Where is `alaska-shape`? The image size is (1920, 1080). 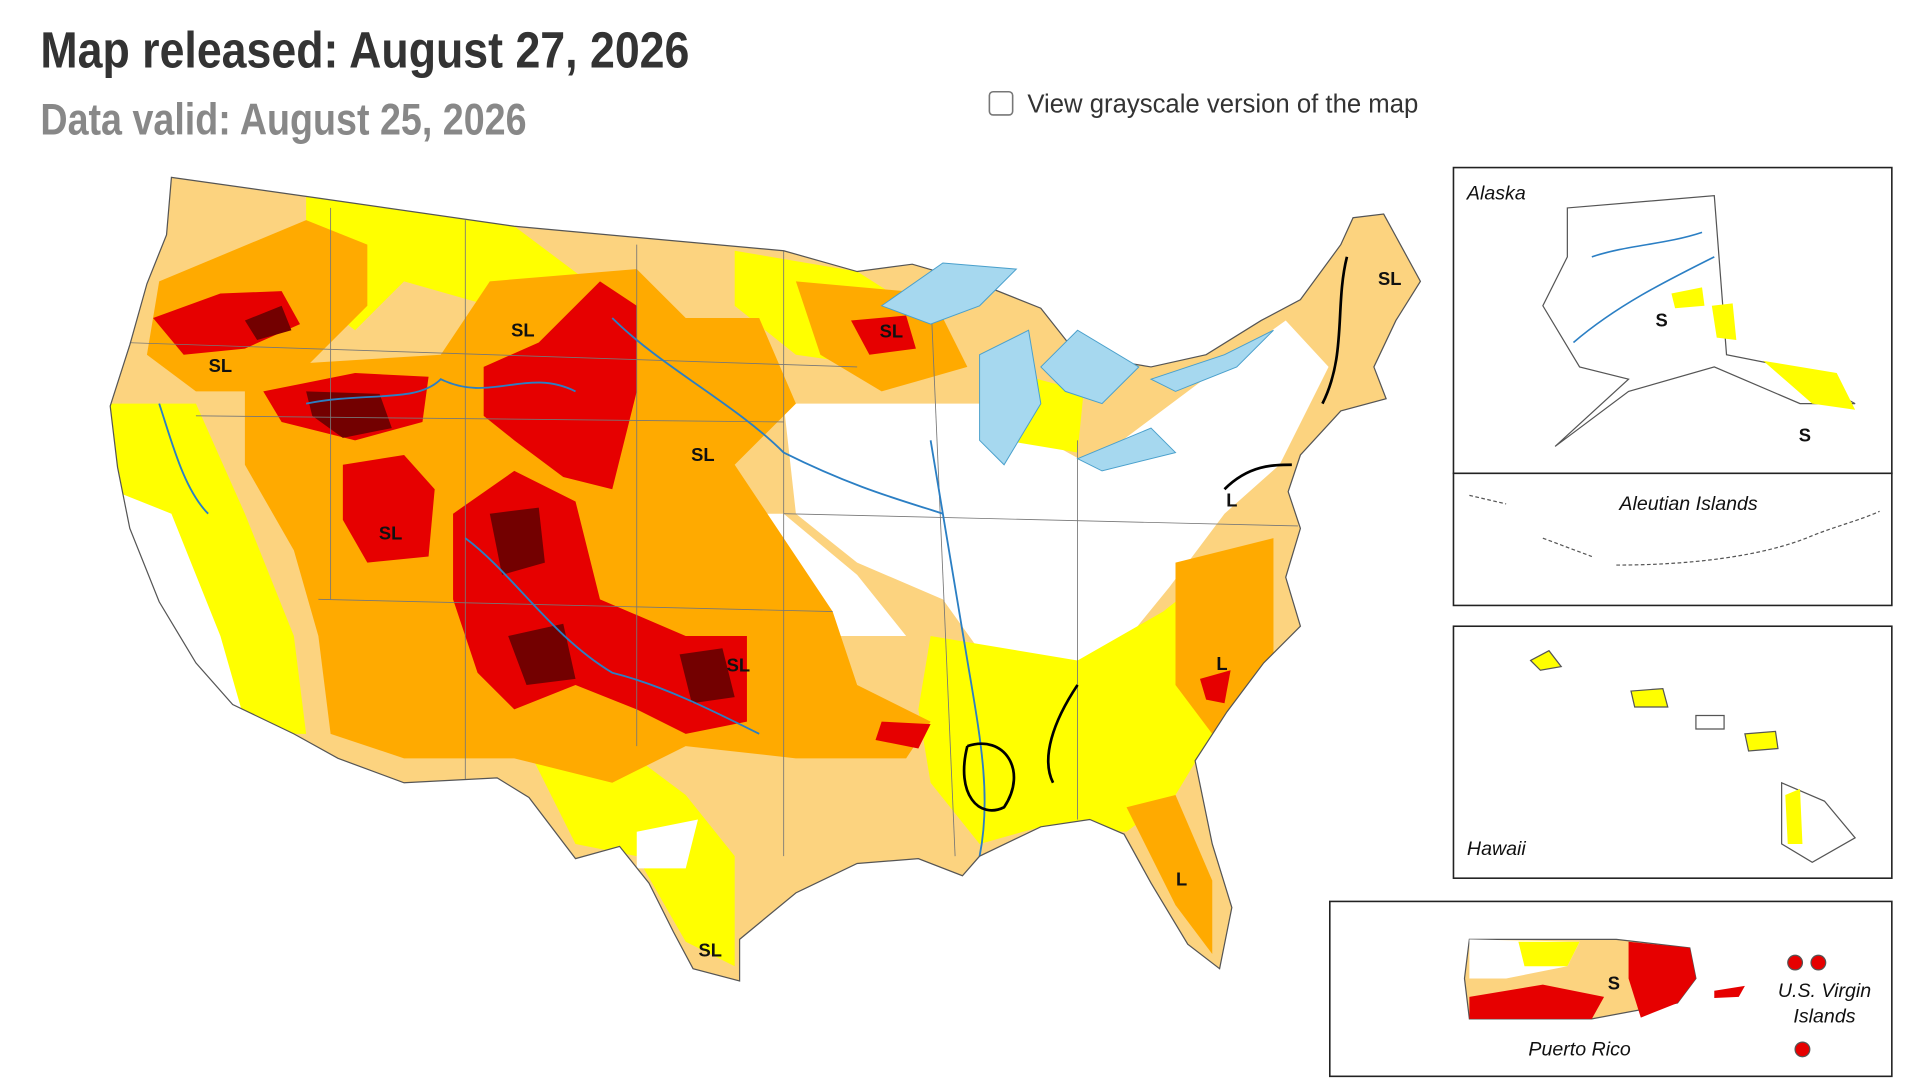
alaska-shape is located at coordinates (1699, 321).